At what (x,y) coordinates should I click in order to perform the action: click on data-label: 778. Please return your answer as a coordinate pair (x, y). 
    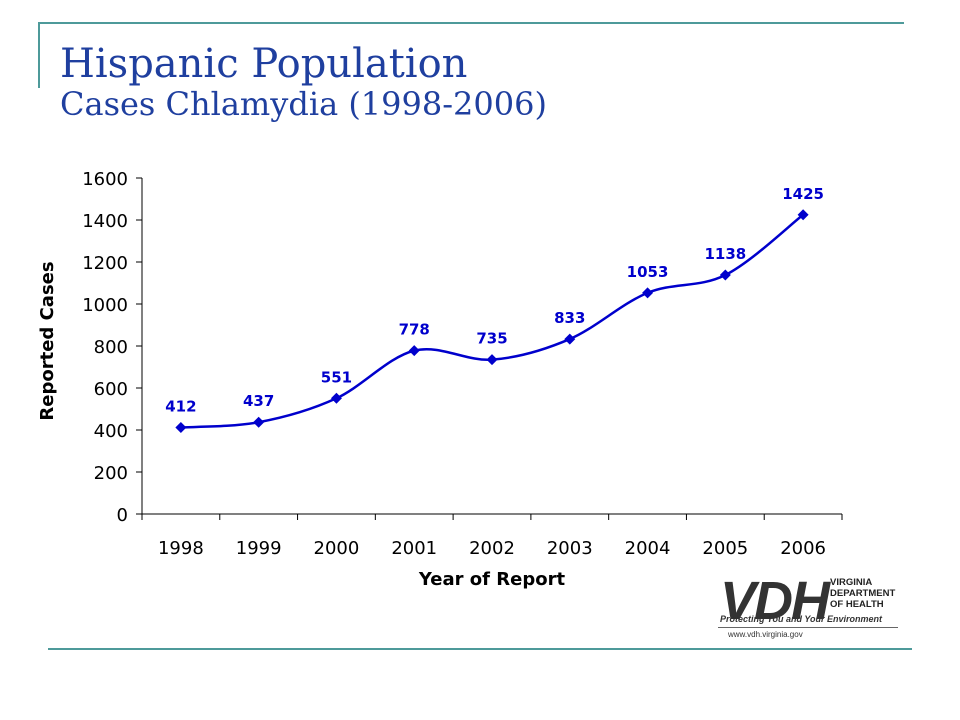
    Looking at the image, I should click on (414, 330).